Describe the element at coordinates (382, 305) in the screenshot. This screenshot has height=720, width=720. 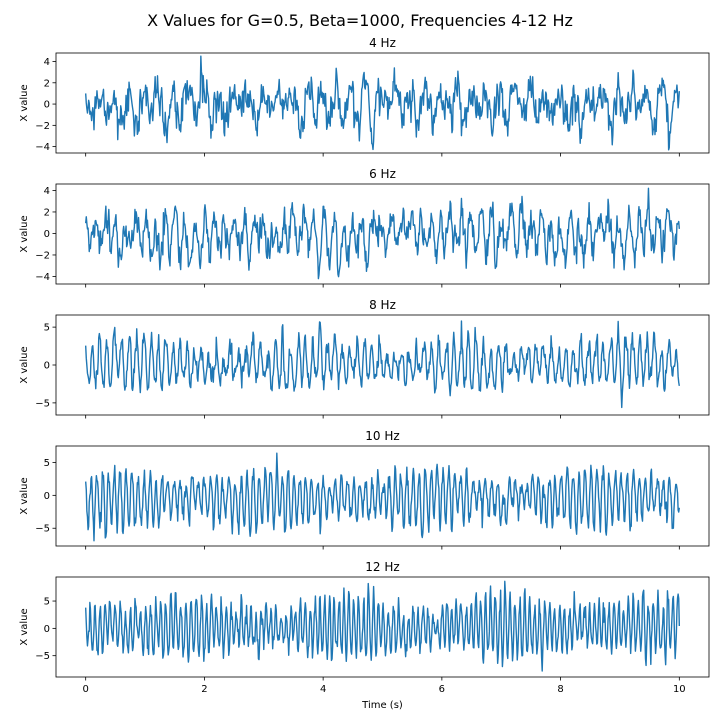
I see `subplot-title: 8 Hz` at that location.